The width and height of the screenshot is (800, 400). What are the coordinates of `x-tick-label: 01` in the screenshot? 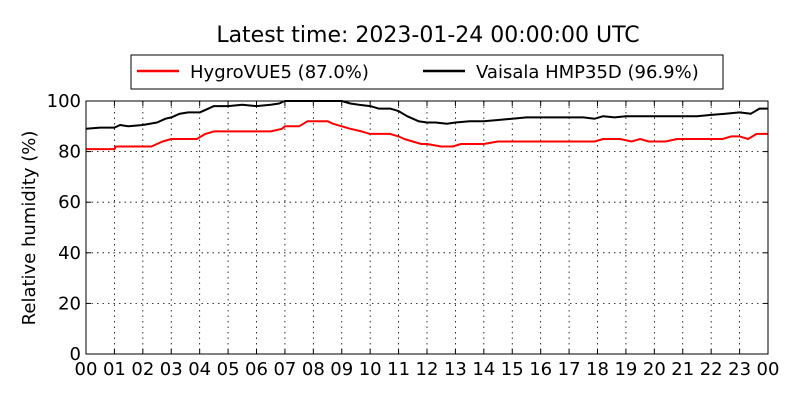 It's located at (114, 369).